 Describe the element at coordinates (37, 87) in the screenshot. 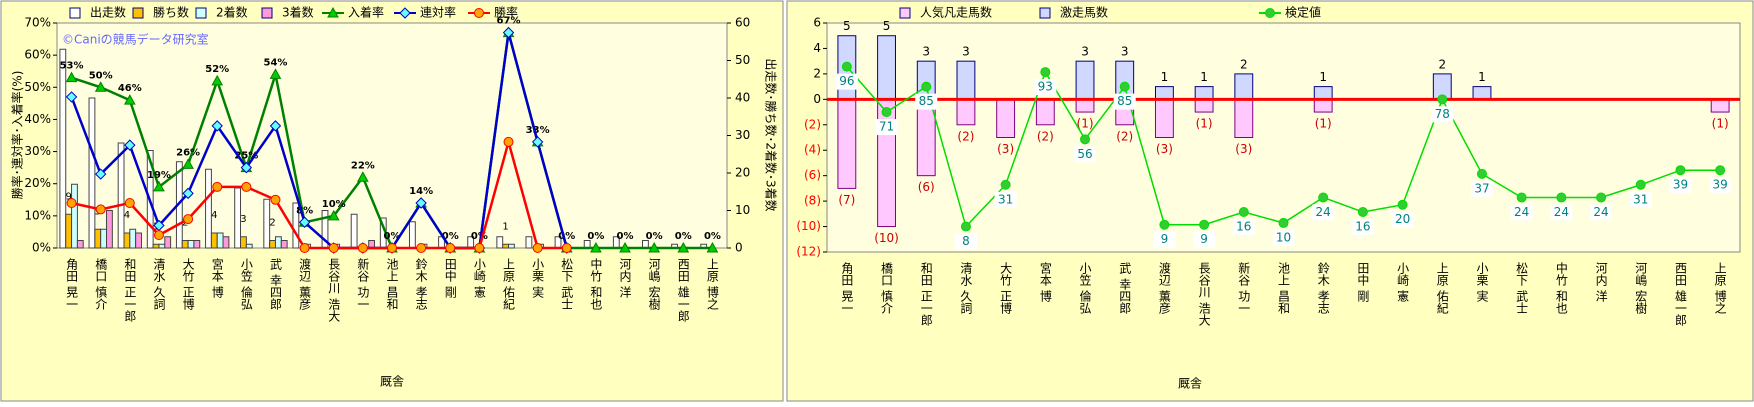

I see `y-tick-label: 50%` at that location.